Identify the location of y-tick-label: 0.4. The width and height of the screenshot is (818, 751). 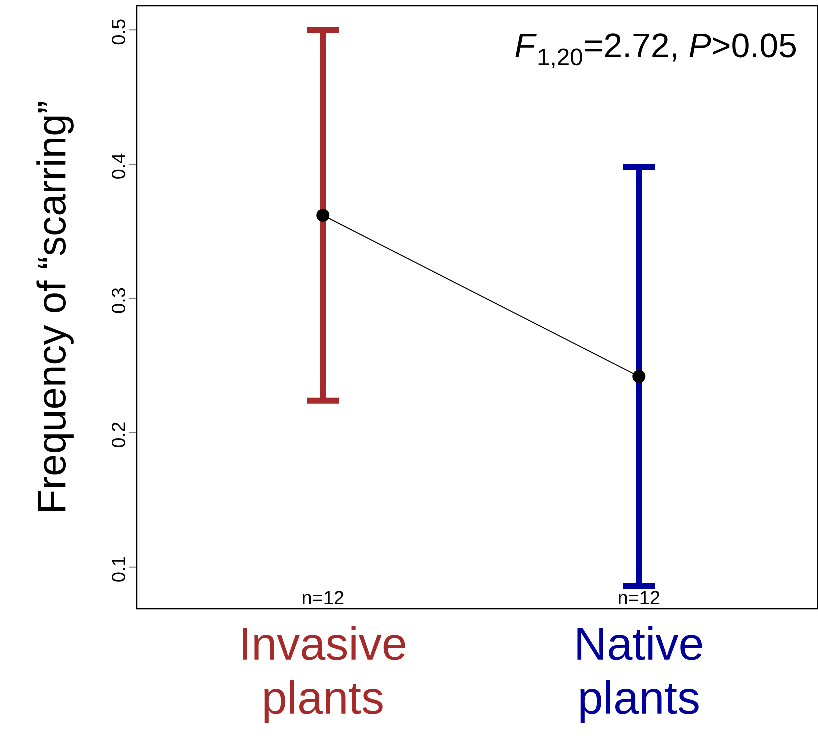
(119, 166).